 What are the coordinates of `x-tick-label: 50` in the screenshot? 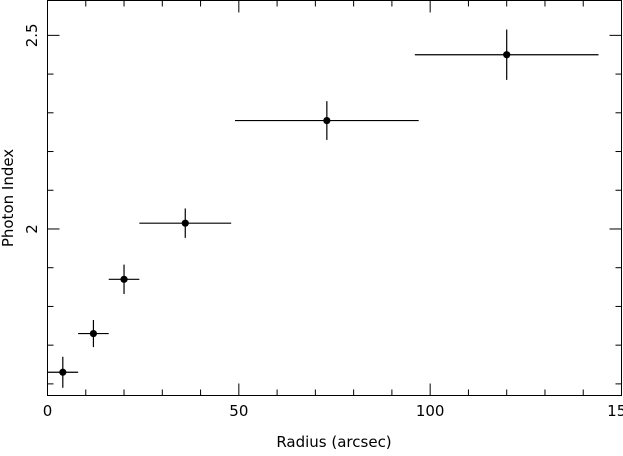 It's located at (238, 411).